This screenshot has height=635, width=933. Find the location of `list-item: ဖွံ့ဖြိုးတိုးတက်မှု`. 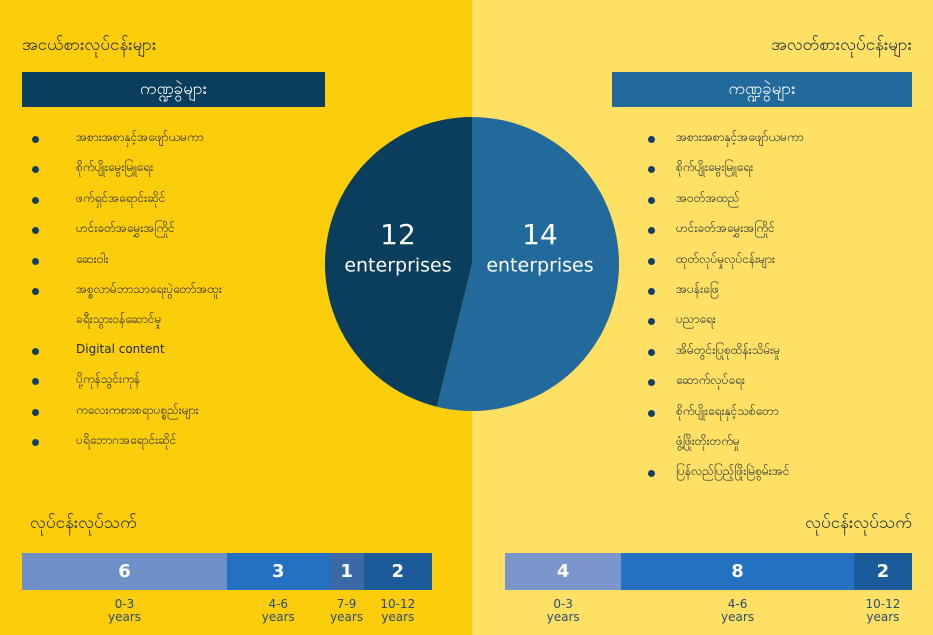

list-item: ဖွံ့ဖြိုးတိုးတက်မှု is located at coordinates (708, 440).